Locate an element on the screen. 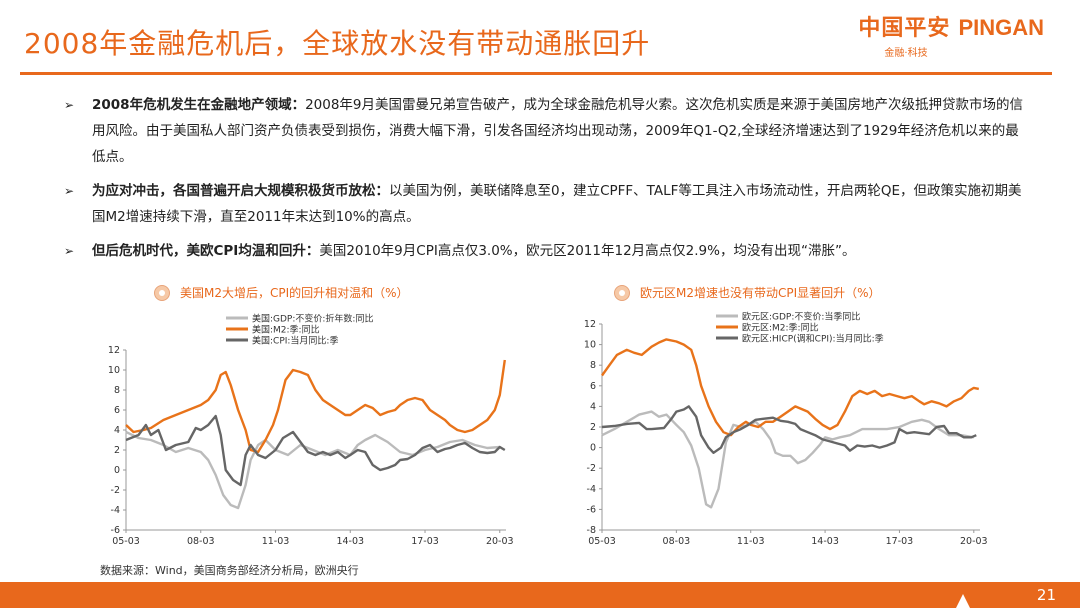  pingan-logo: 中国平安 PINGAN 金融·科技 is located at coordinates (951, 34).